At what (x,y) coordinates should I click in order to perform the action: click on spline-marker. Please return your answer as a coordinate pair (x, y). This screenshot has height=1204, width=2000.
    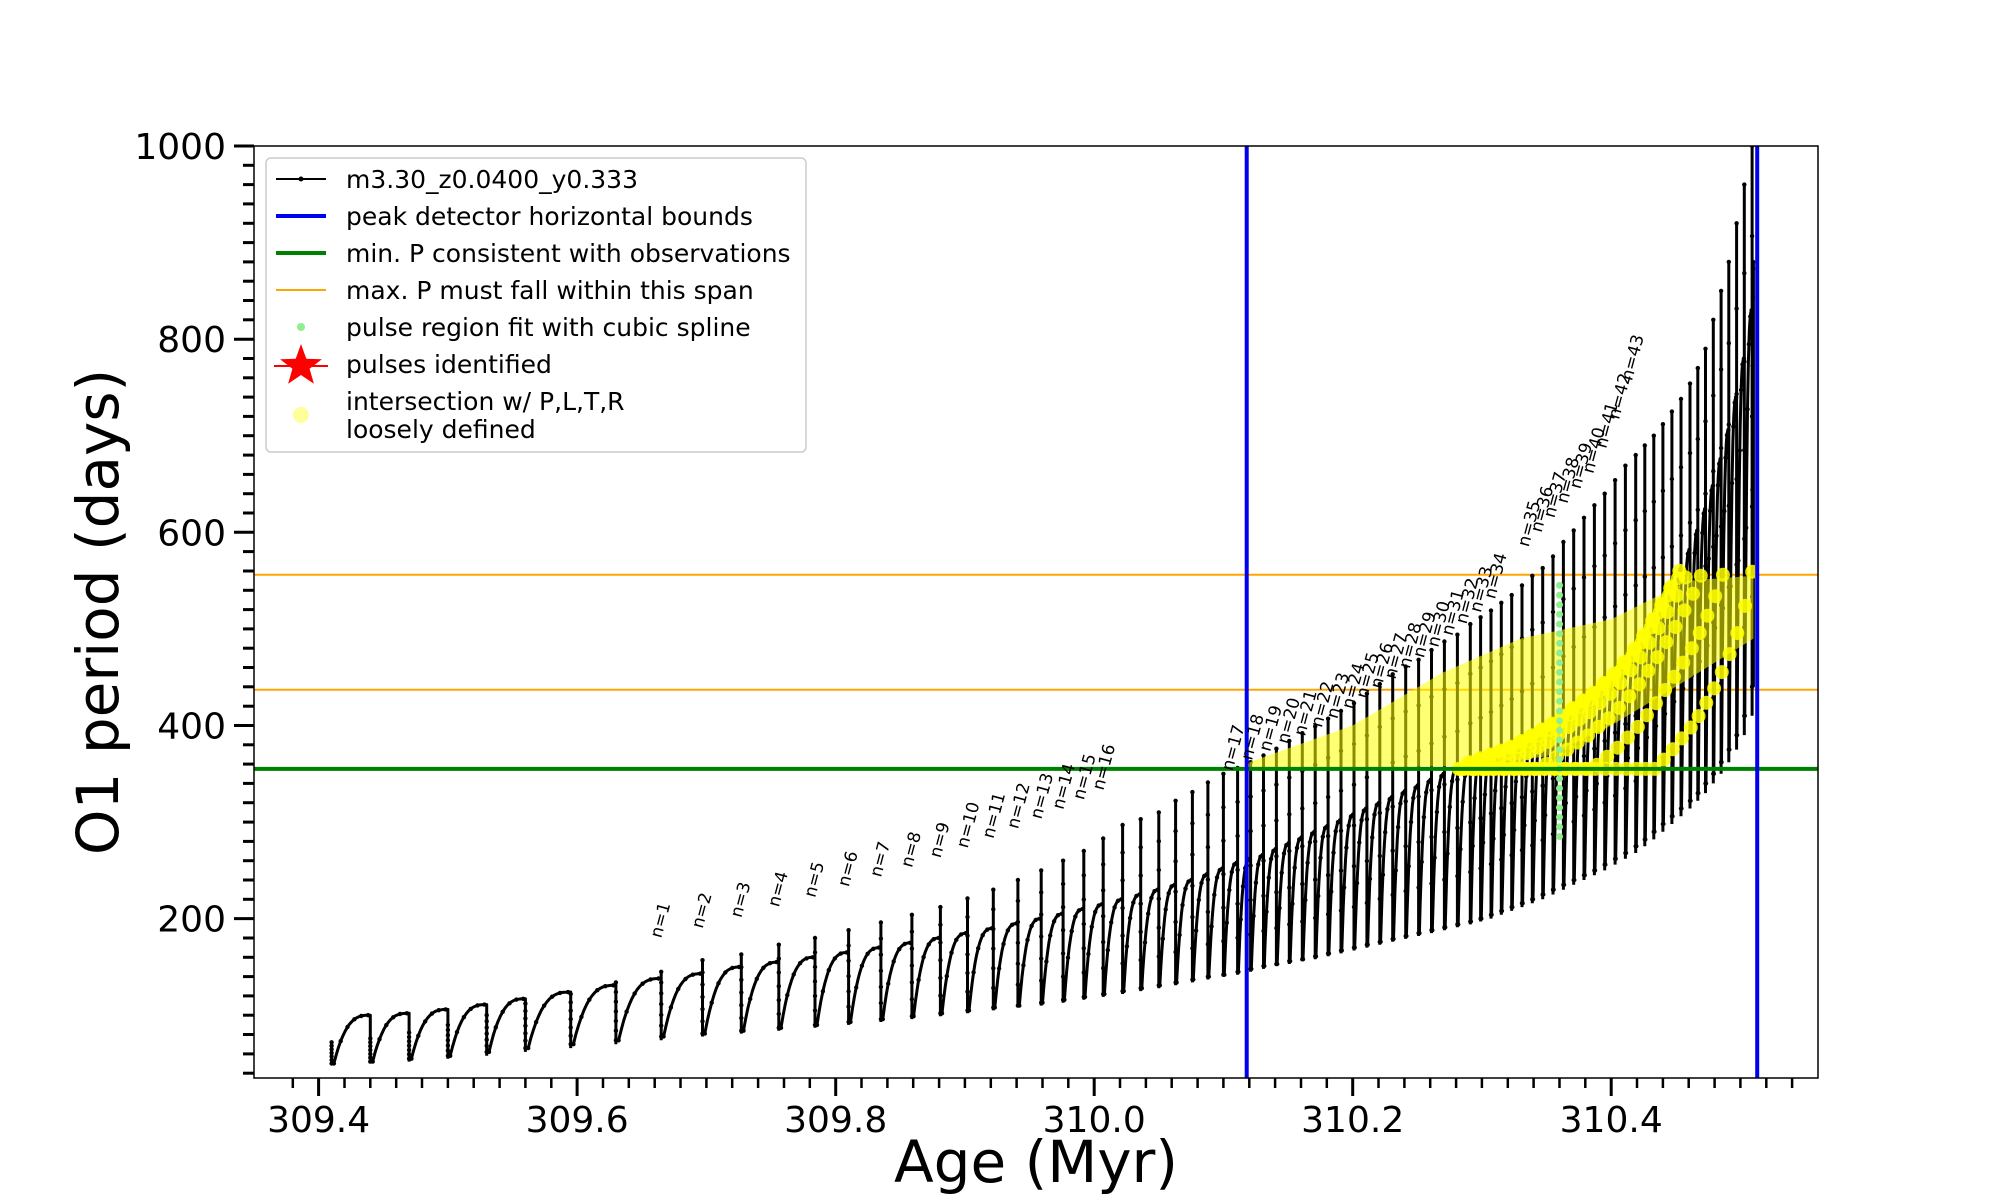
    Looking at the image, I should click on (1559, 605).